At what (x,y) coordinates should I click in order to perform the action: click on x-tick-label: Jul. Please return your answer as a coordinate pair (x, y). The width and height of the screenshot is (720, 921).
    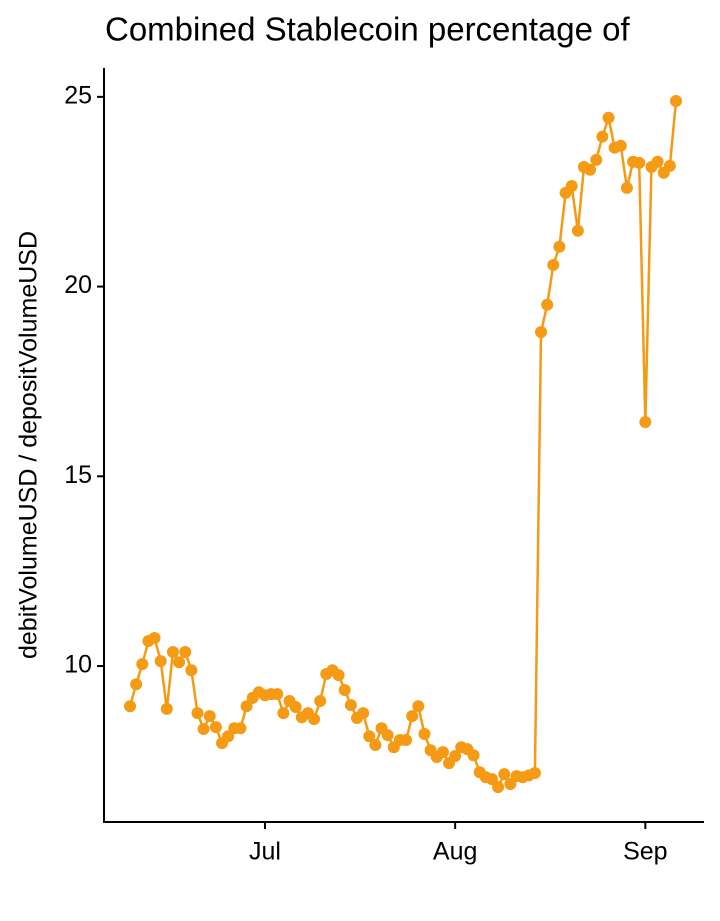
    Looking at the image, I should click on (265, 852).